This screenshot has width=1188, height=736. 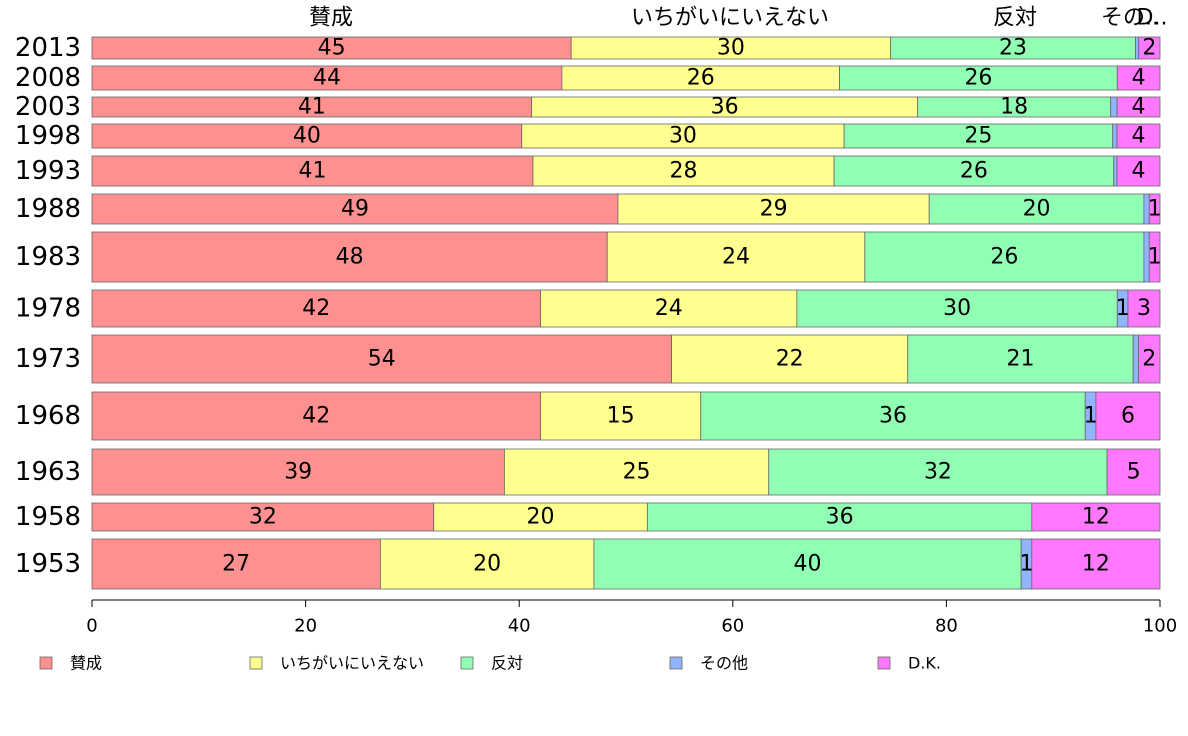 I want to click on bar-value-label: 39, so click(x=298, y=472).